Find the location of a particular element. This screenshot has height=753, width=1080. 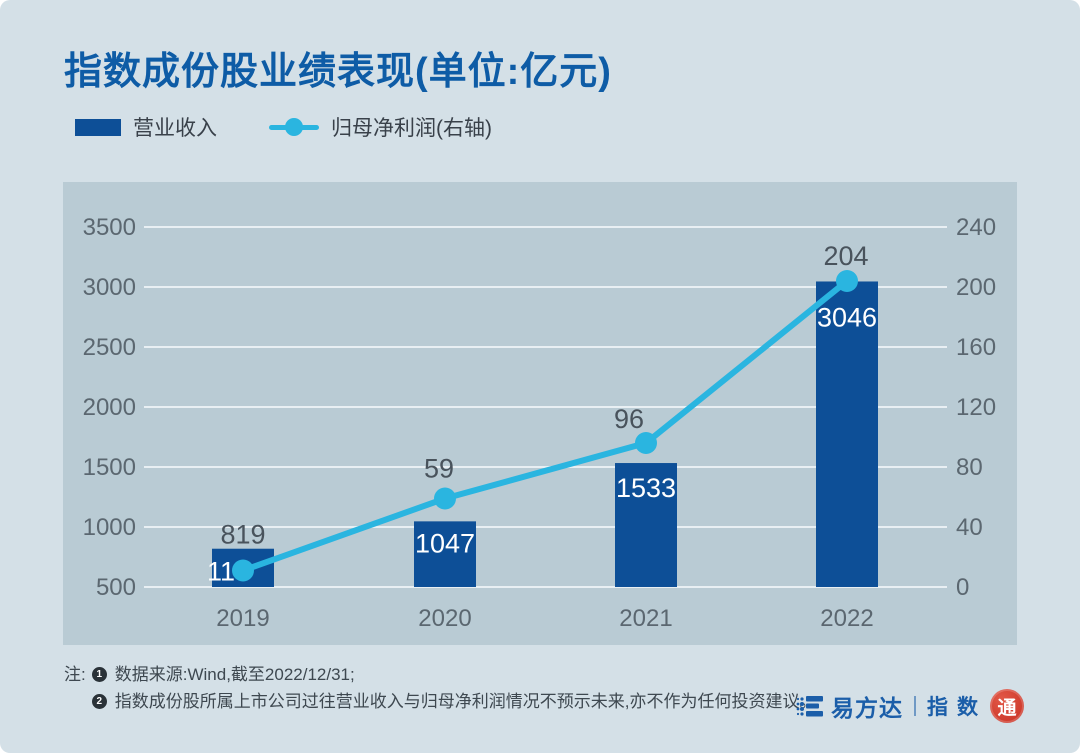

x-axis-label-2019: 2019 is located at coordinates (242, 618).